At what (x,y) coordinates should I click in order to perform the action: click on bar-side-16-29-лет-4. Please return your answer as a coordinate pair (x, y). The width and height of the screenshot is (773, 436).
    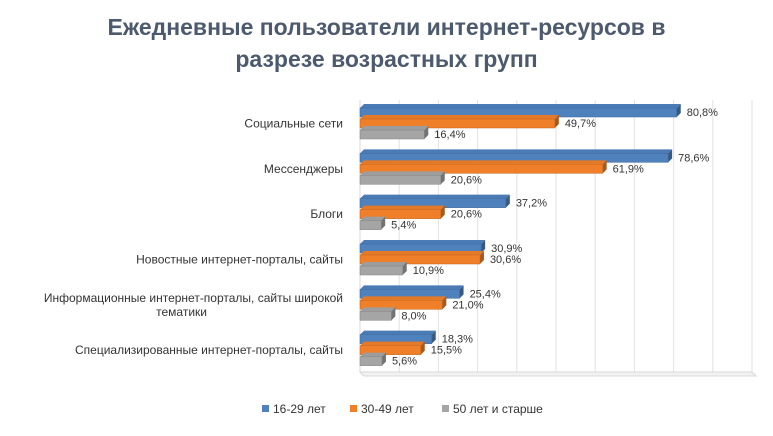
    Looking at the image, I should click on (461, 292).